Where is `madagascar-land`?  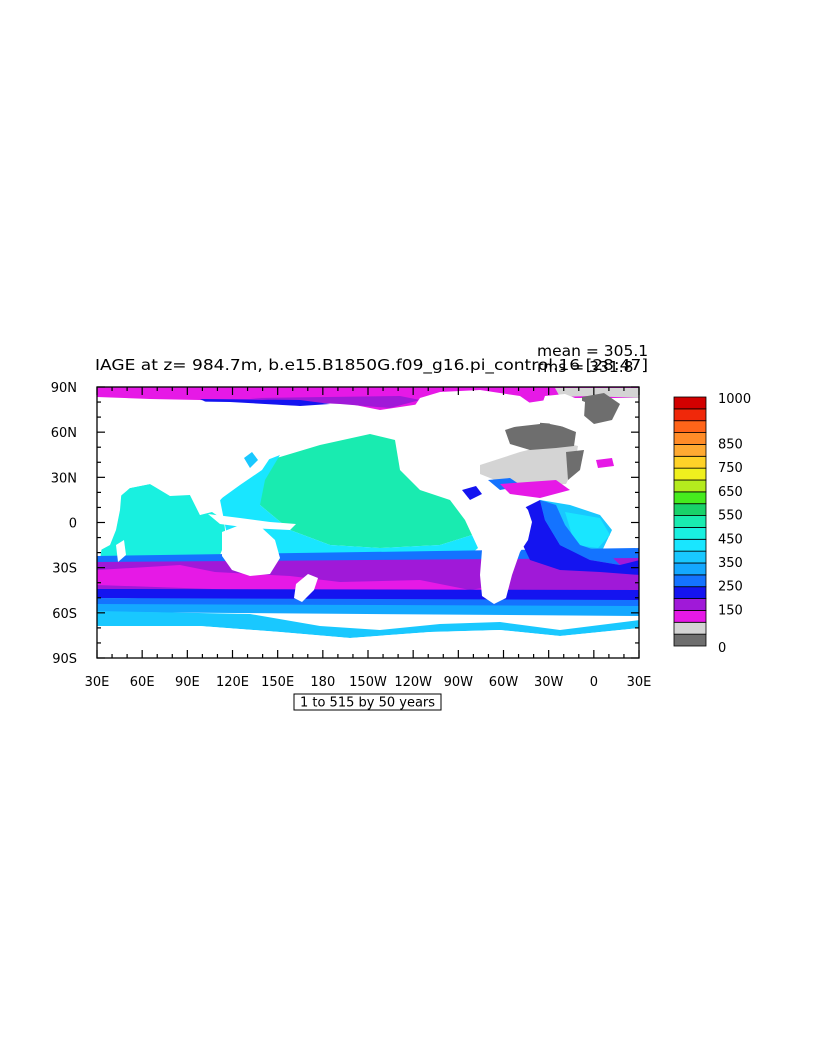 madagascar-land is located at coordinates (121, 551).